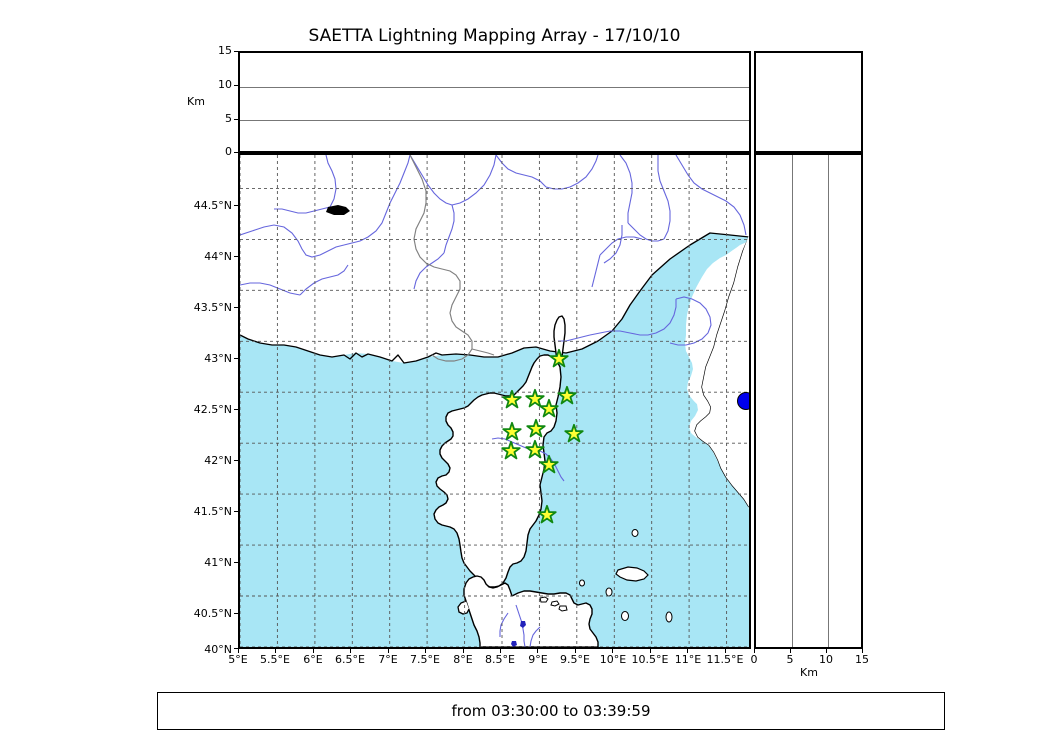 The height and width of the screenshot is (750, 1050). What do you see at coordinates (218, 562) in the screenshot?
I see `map-ytick-41: 41°N` at bounding box center [218, 562].